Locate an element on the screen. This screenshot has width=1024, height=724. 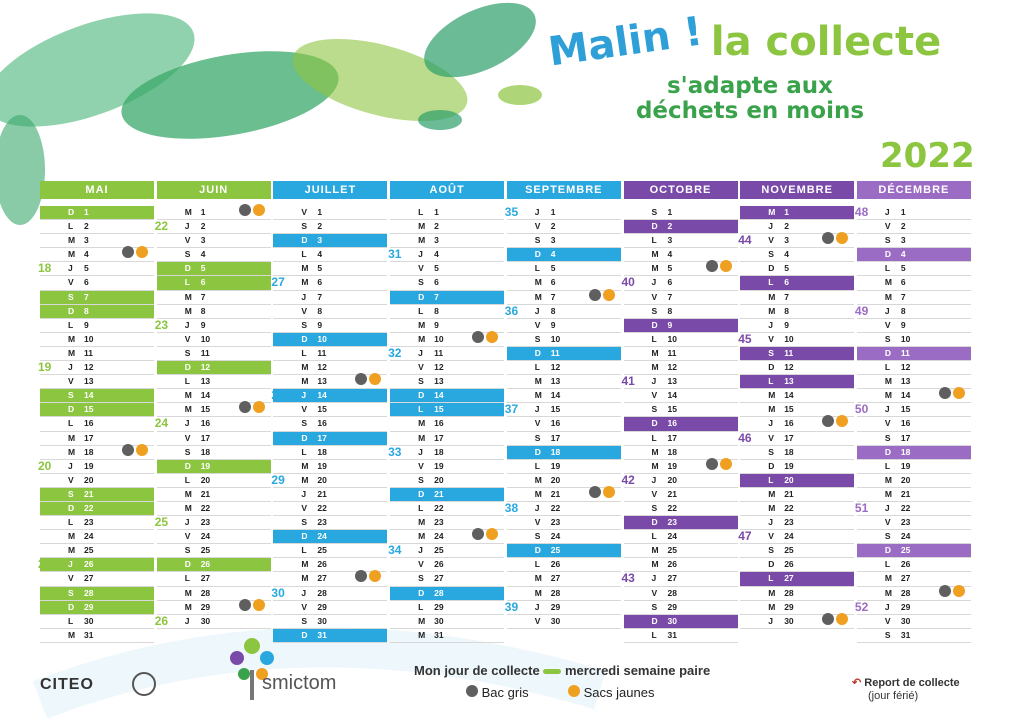
day-row: V 24 is located at coordinates (213, 537).